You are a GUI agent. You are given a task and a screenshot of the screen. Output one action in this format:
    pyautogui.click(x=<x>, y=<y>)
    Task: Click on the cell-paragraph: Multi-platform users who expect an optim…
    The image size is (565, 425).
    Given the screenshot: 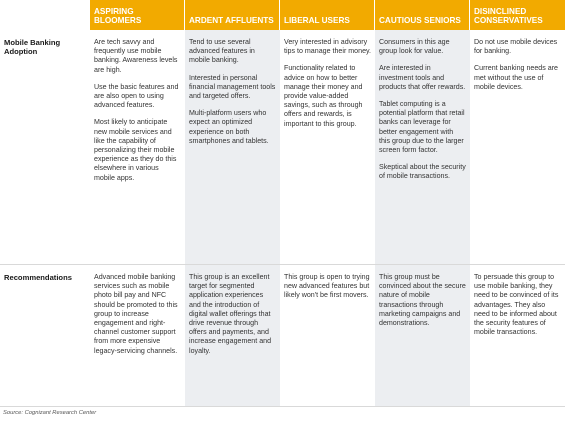 What is the action you would take?
    pyautogui.click(x=229, y=127)
    